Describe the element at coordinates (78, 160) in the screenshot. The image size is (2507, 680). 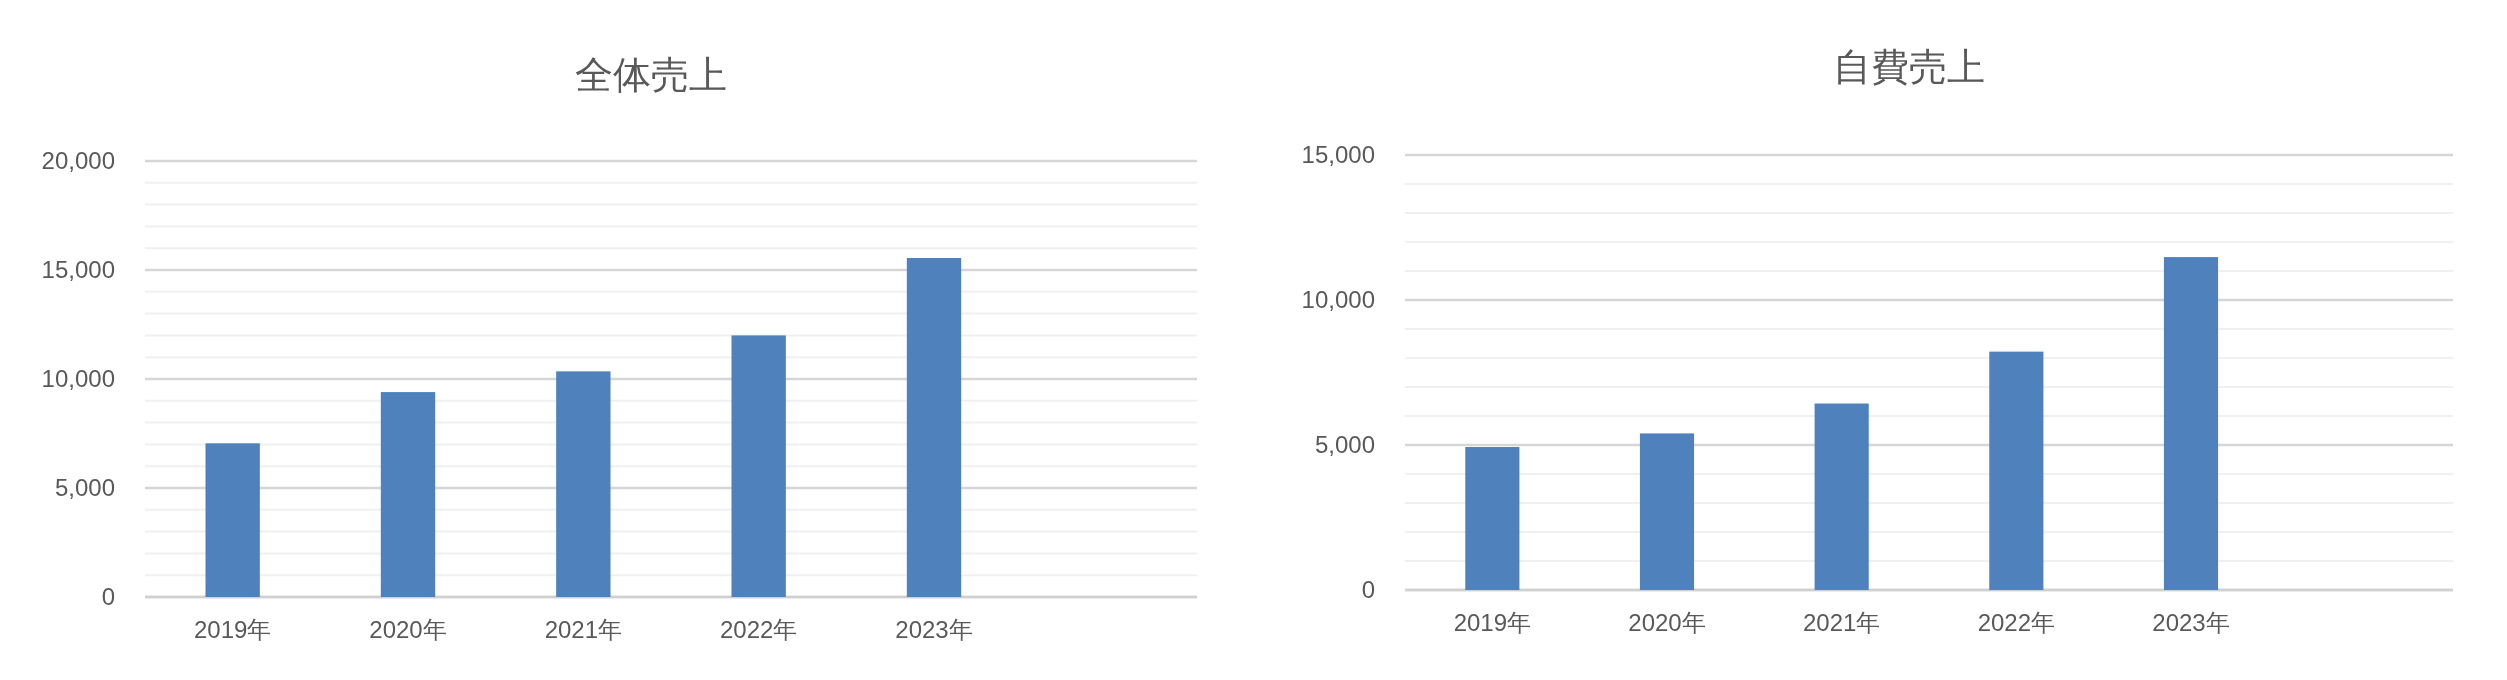
I see `y-tick-label: 20,000` at that location.